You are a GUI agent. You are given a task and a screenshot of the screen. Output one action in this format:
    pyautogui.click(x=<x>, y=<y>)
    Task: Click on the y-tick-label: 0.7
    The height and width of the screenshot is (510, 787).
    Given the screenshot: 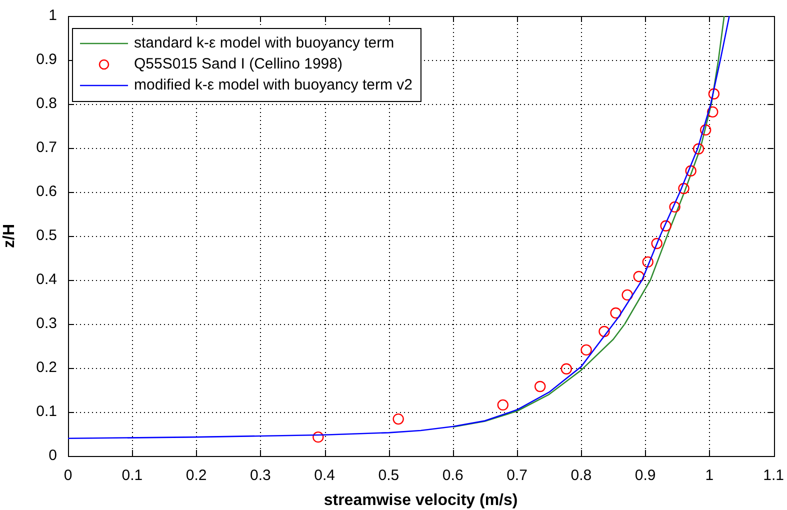 What is the action you would take?
    pyautogui.click(x=46, y=147)
    